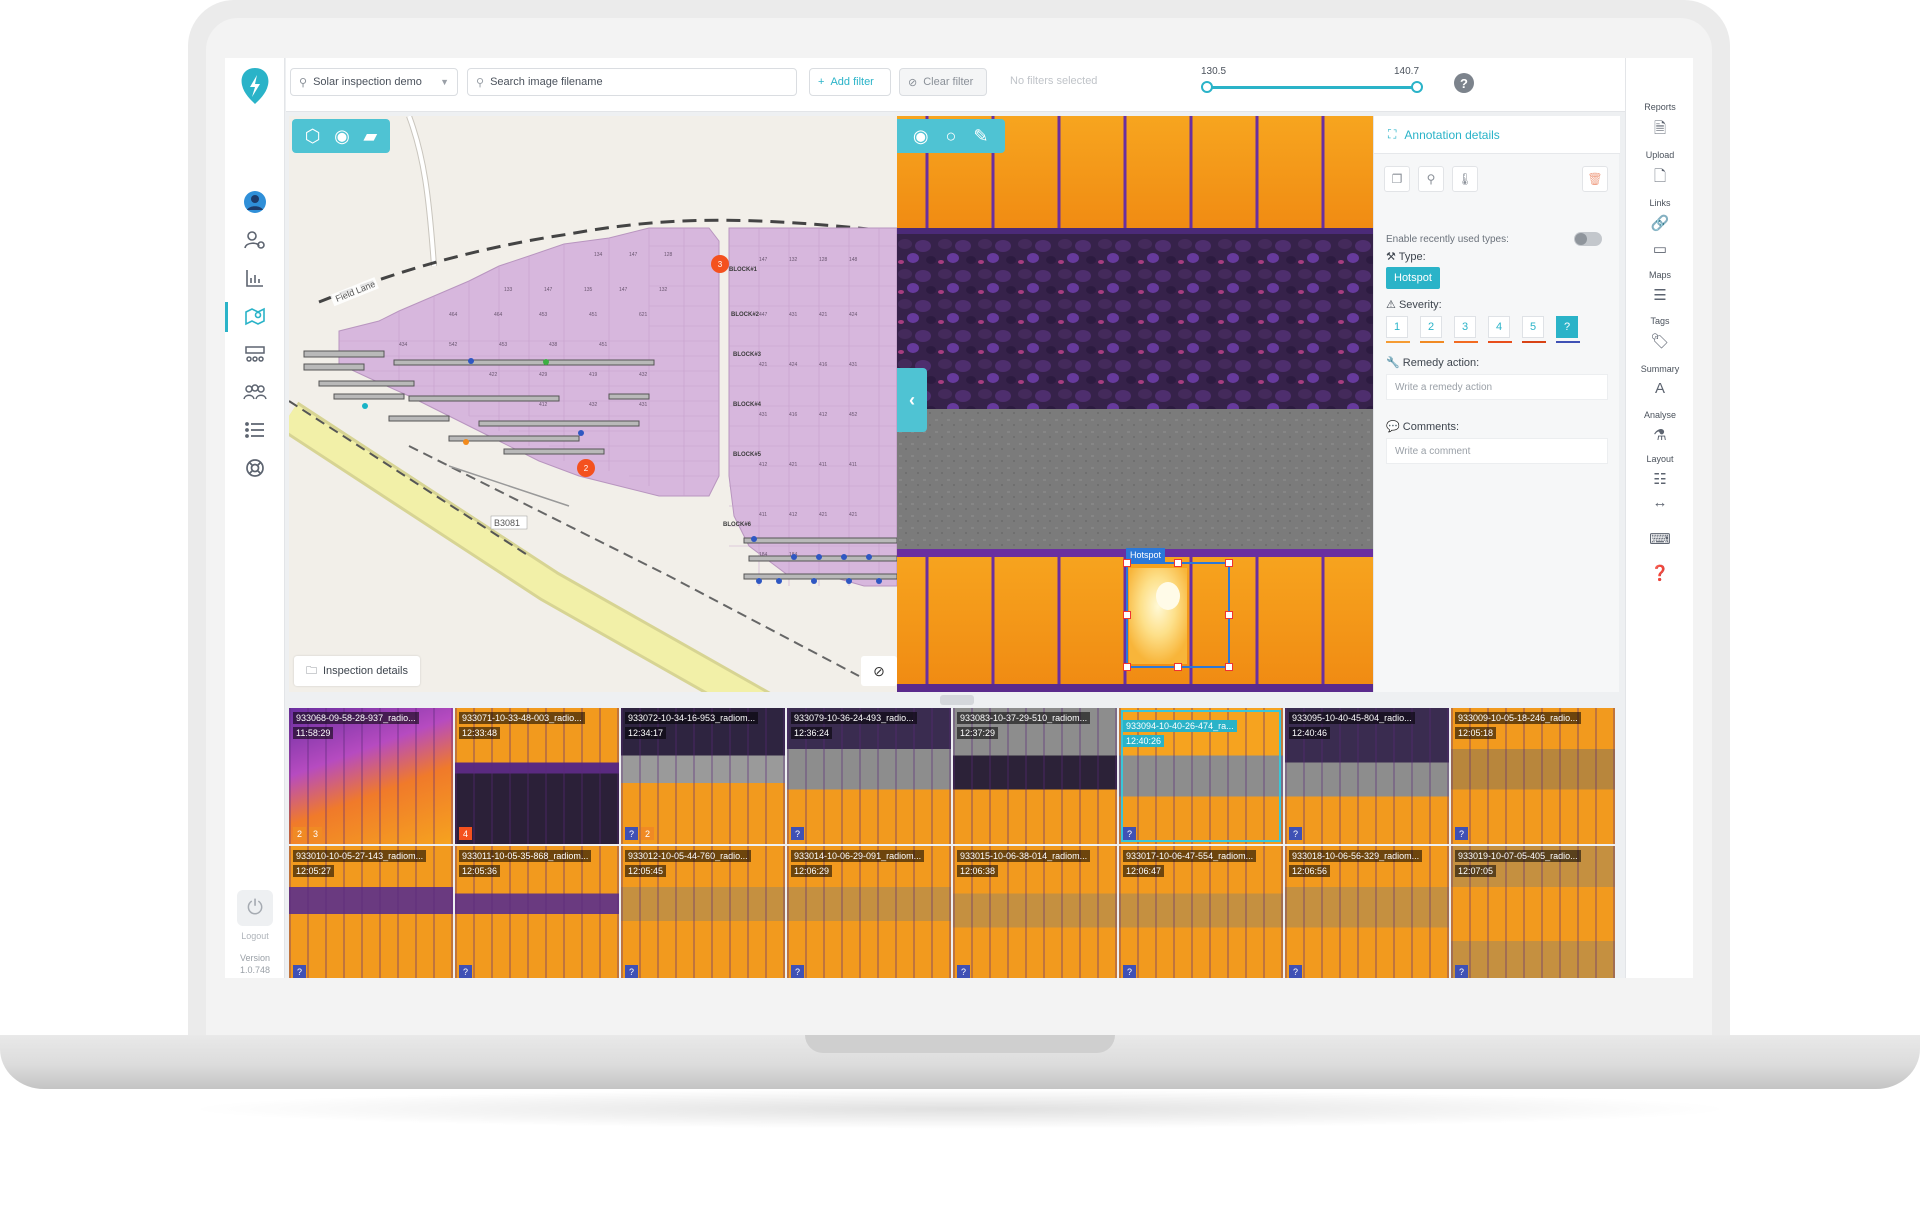 The width and height of the screenshot is (1920, 1207). Describe the element at coordinates (255, 430) in the screenshot. I see `list-icon` at that location.